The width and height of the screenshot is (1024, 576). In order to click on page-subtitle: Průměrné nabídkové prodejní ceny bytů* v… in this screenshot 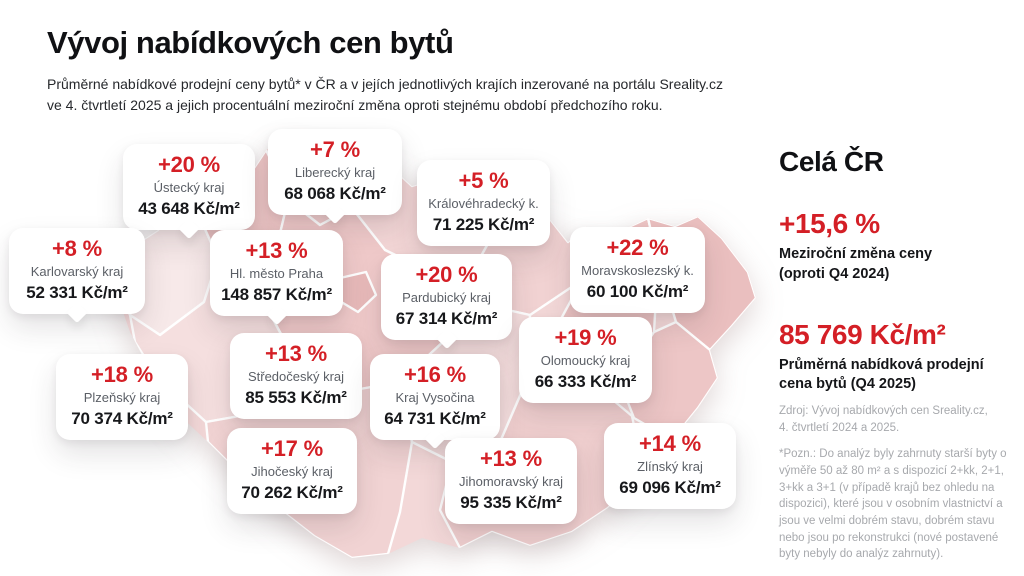, I will do `click(385, 95)`.